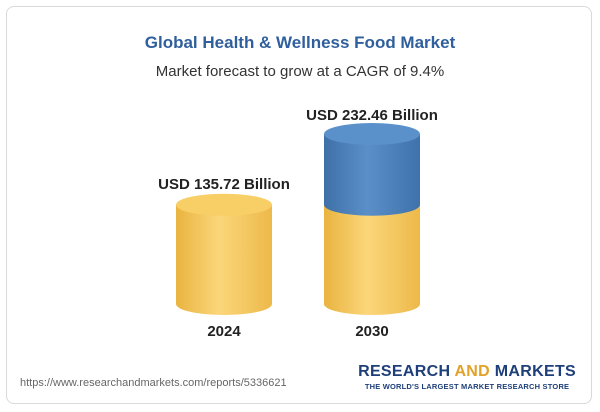 This screenshot has height=412, width=600. Describe the element at coordinates (372, 259) in the screenshot. I see `bar-2030-base-body` at that location.